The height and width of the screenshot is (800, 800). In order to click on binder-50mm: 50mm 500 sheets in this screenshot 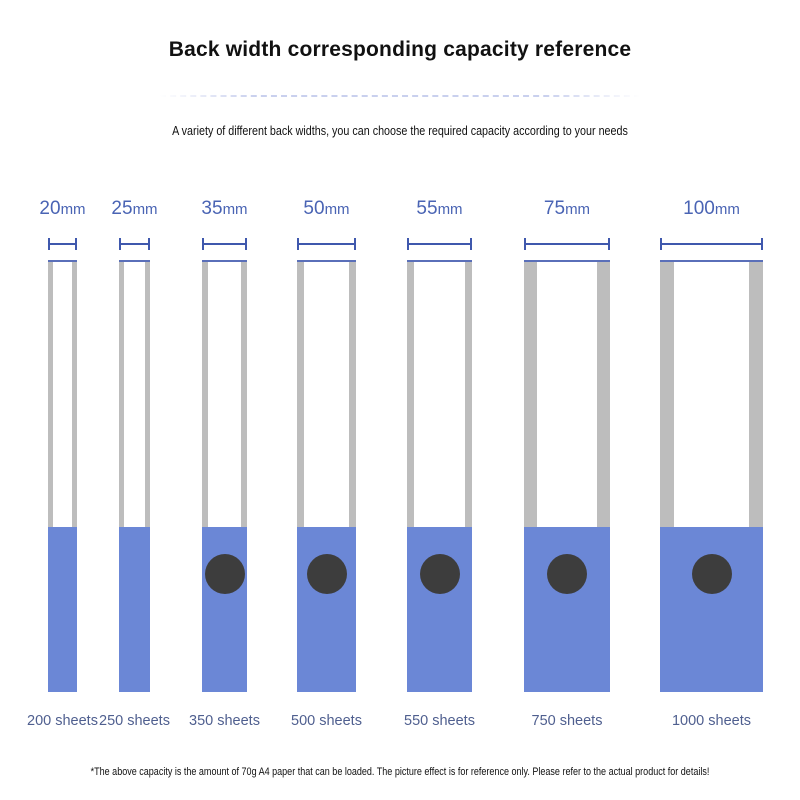, I will do `click(326, 400)`.